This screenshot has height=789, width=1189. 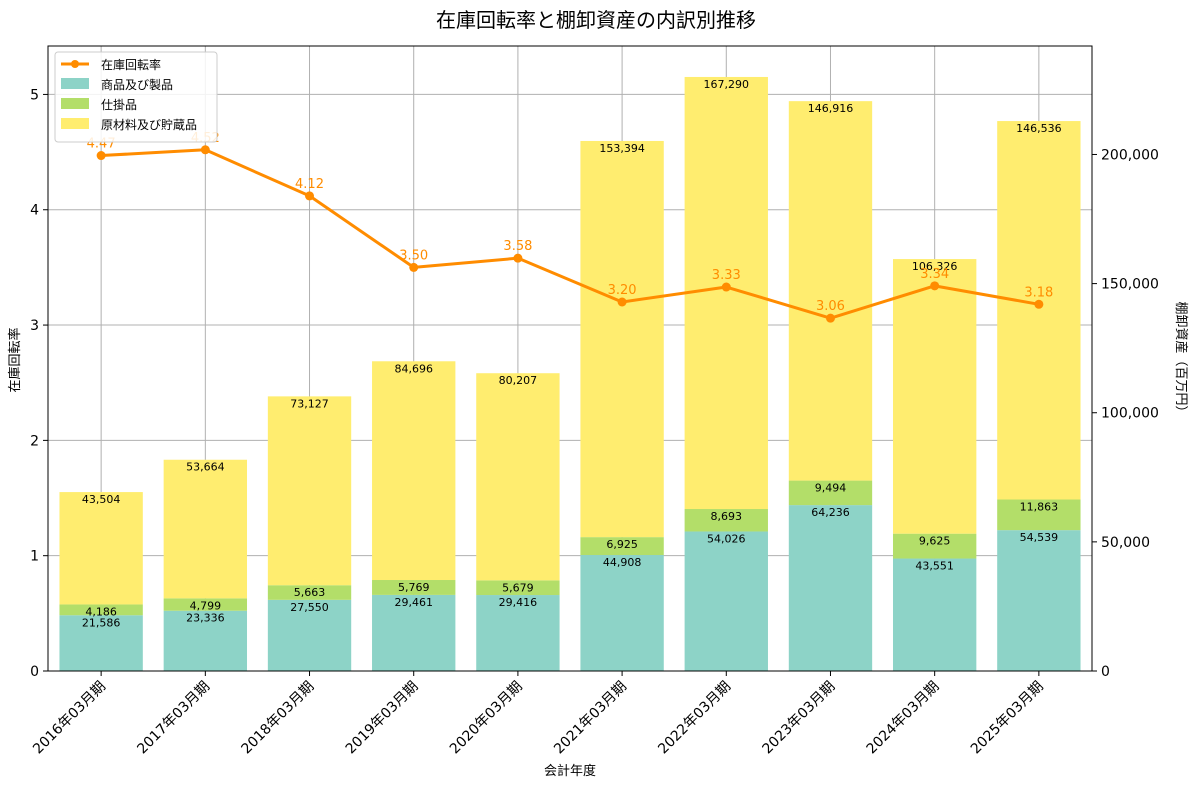 I want to click on x-axis-label: 会計年度, so click(x=570, y=771).